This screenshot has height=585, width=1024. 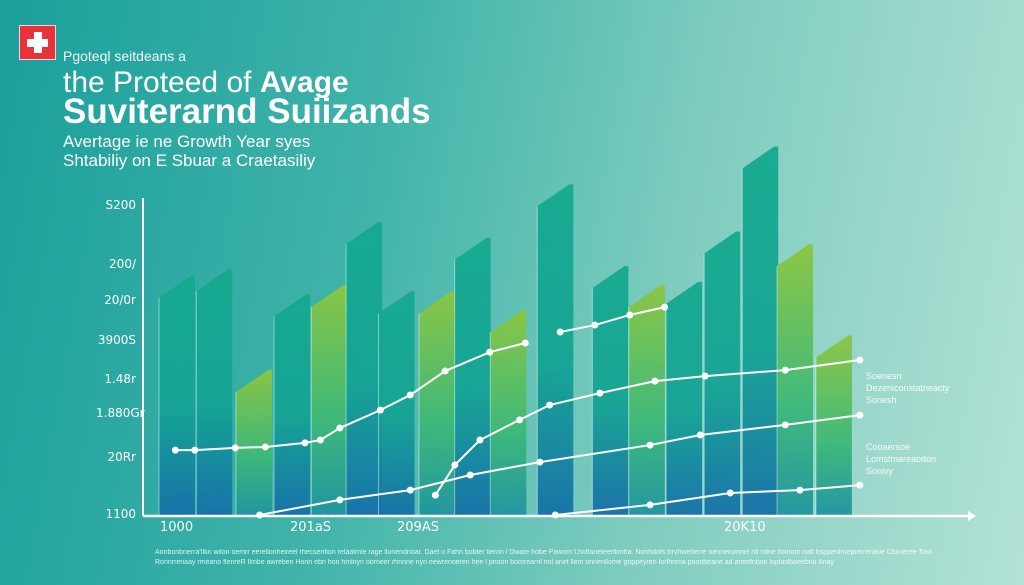 I want to click on x-tick-label: 201aS, so click(x=311, y=527).